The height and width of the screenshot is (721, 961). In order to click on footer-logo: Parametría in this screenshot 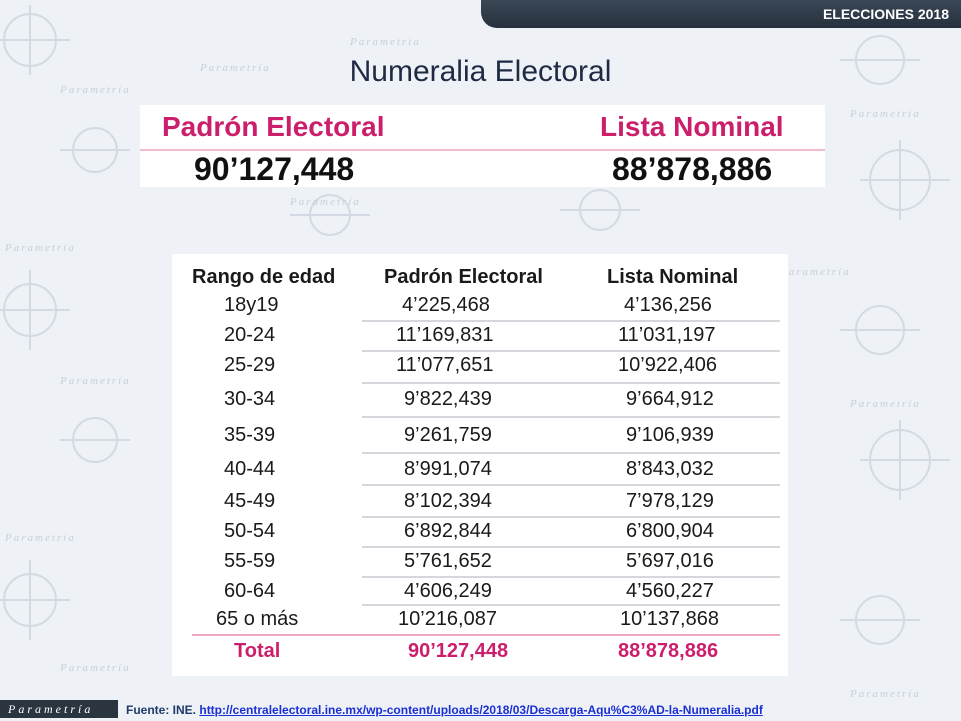, I will do `click(59, 709)`.